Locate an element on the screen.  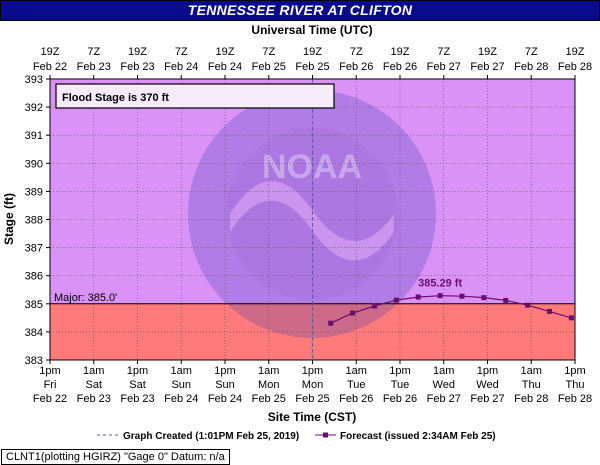
y-tick-label: 384 is located at coordinates (34, 333).